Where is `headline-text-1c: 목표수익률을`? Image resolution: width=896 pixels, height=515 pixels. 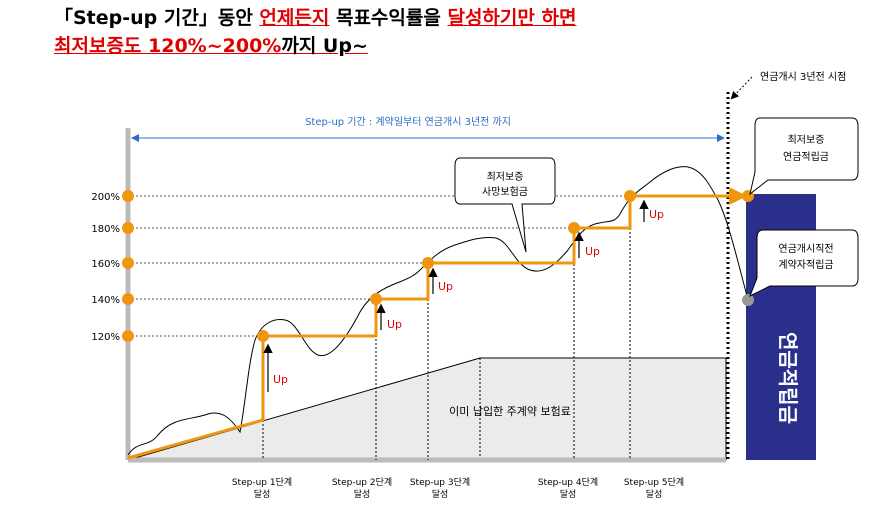
headline-text-1c: 목표수익률을 is located at coordinates (388, 18).